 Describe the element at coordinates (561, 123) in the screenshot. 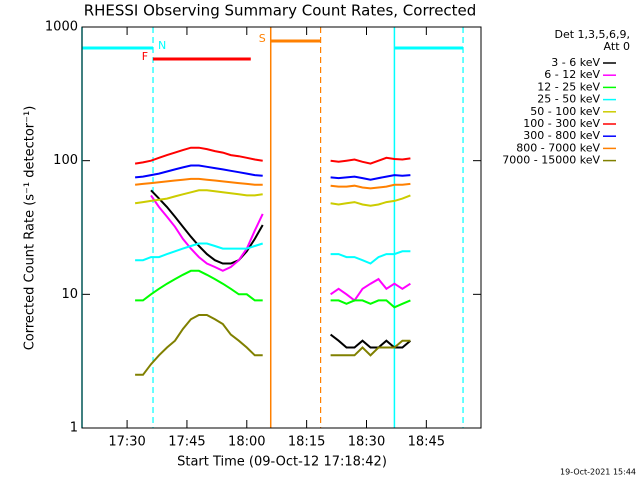

I see `legend-label: 100 - 300 keV` at that location.